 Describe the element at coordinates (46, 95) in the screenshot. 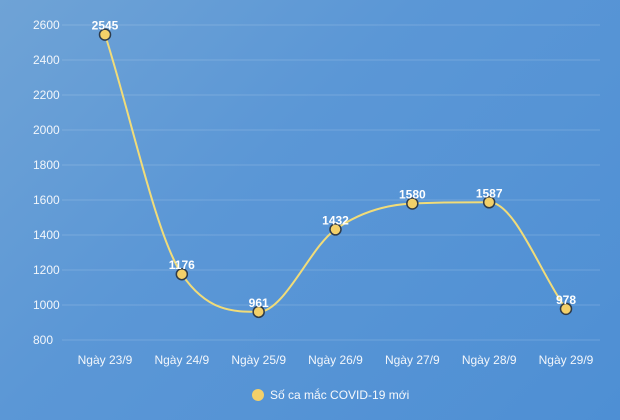

I see `y-tick-label-2200: 2200` at that location.